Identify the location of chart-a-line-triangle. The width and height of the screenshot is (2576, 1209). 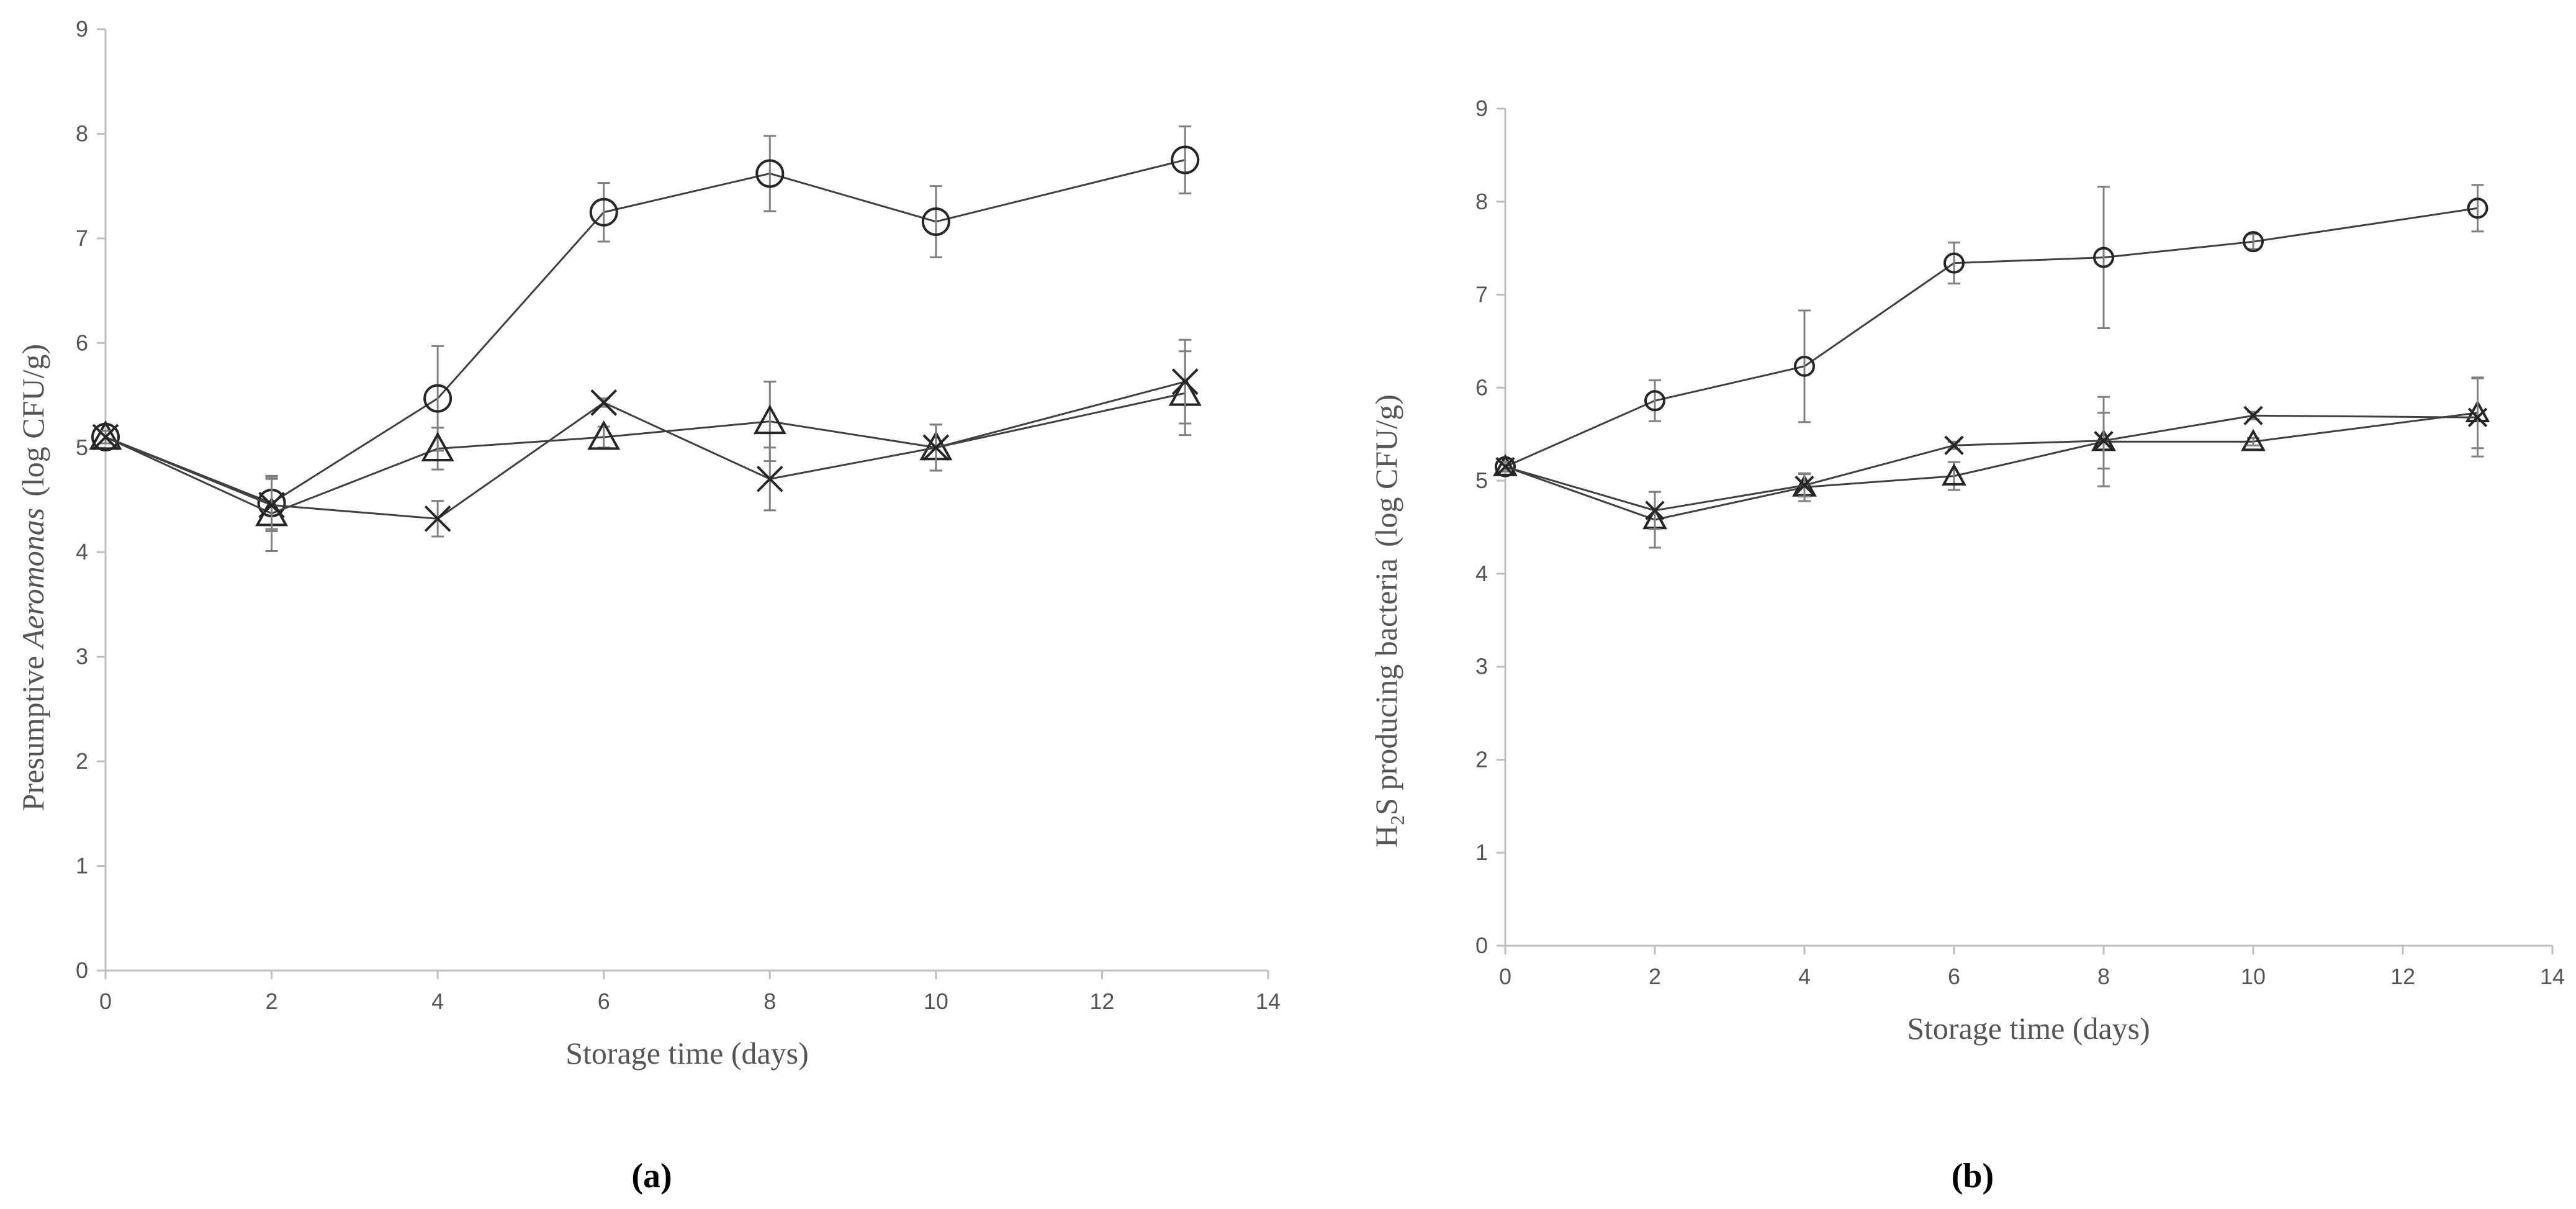
(645, 453).